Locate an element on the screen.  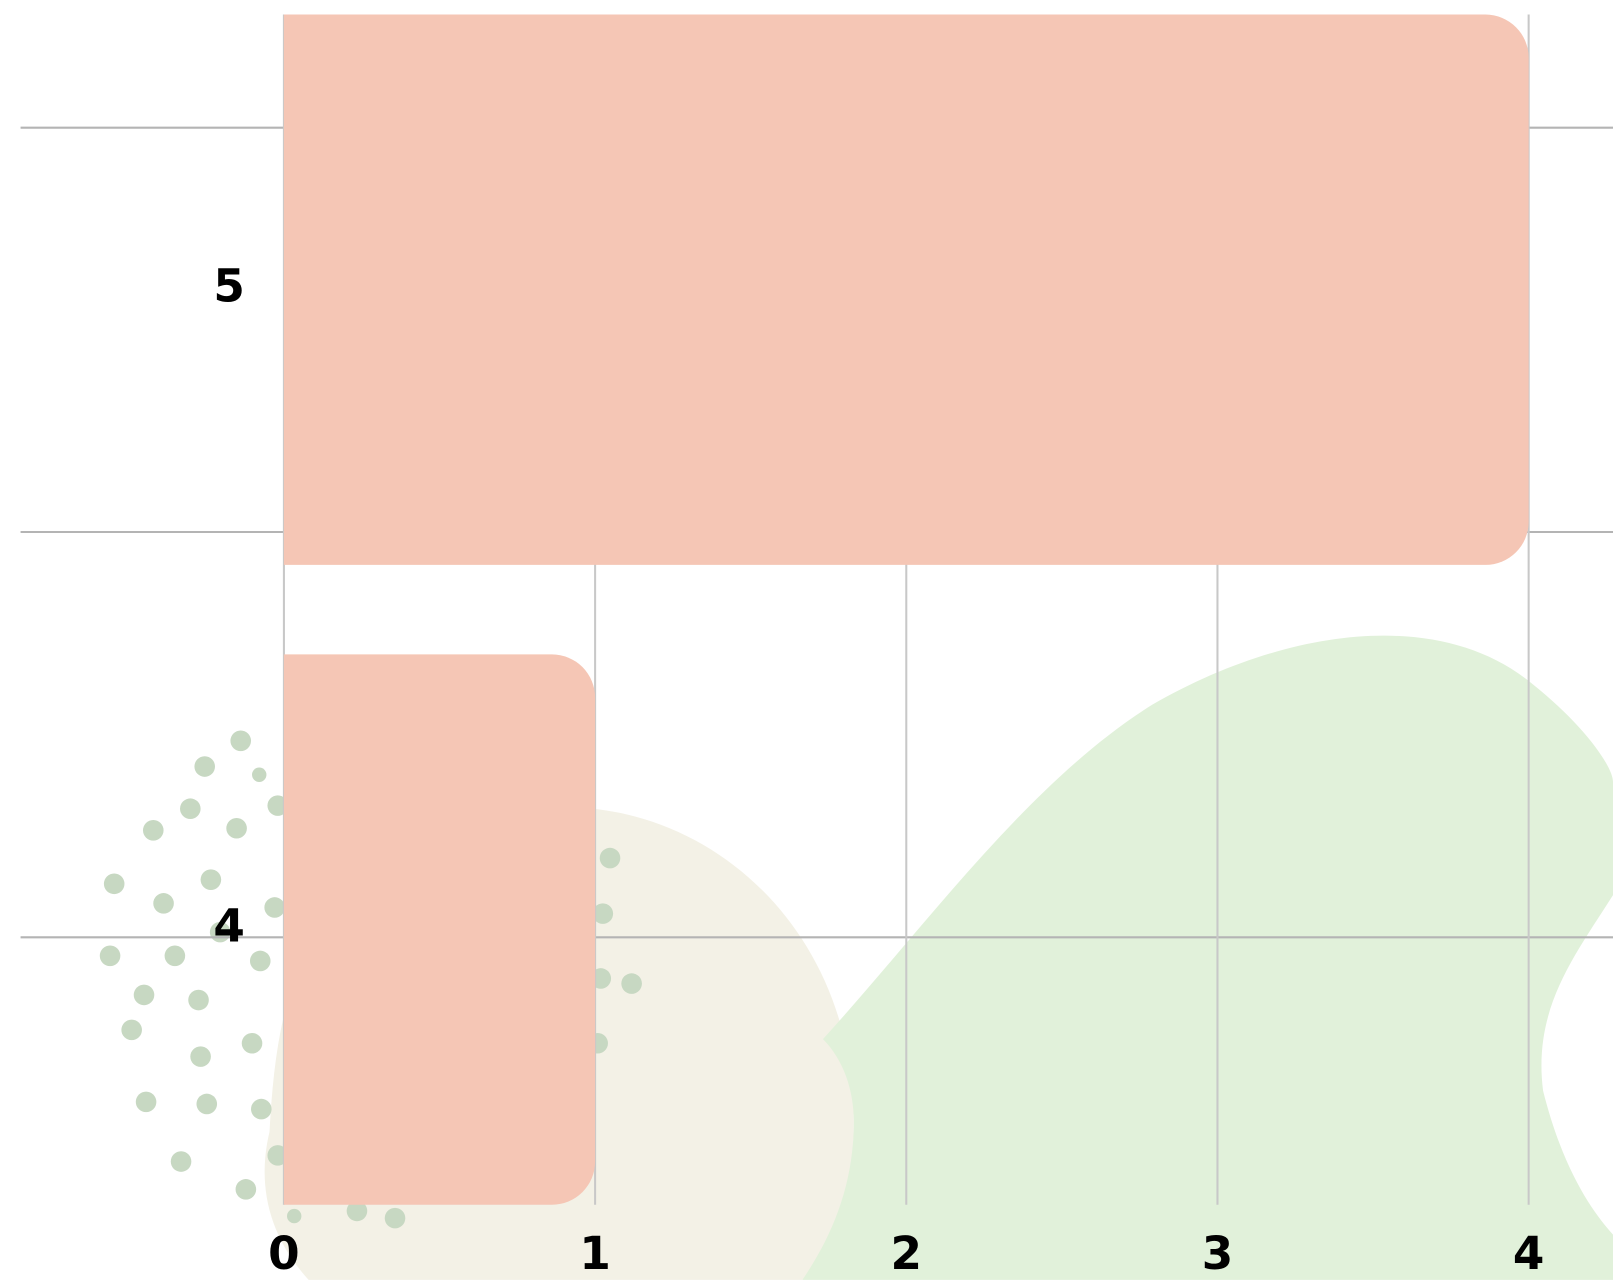
x-tick-label: 0 is located at coordinates (284, 1253).